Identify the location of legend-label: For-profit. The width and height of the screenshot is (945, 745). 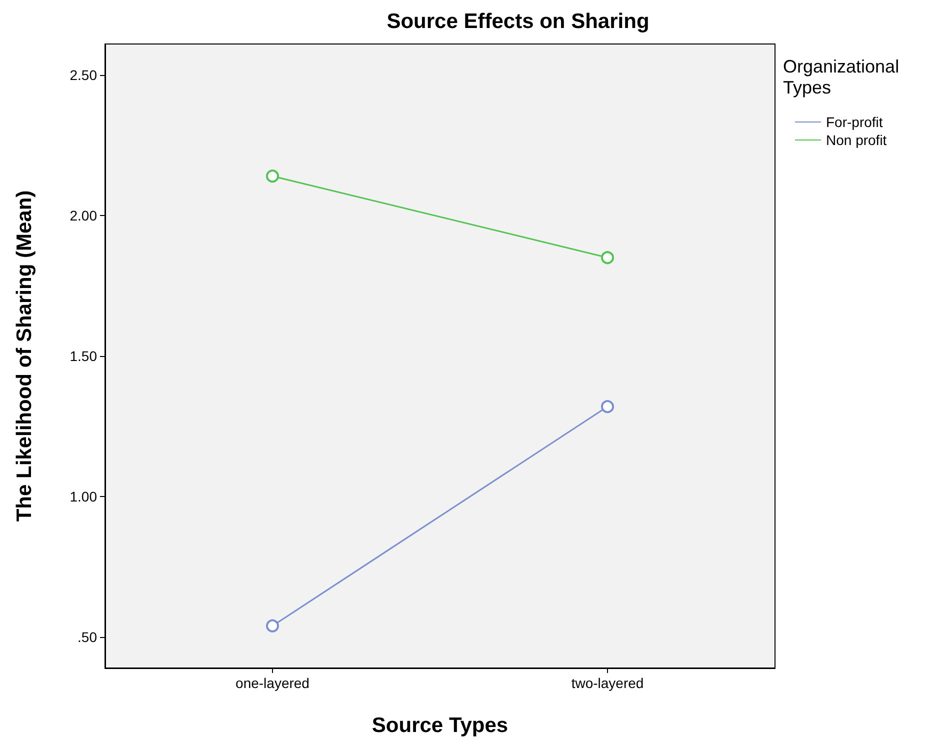
(854, 122).